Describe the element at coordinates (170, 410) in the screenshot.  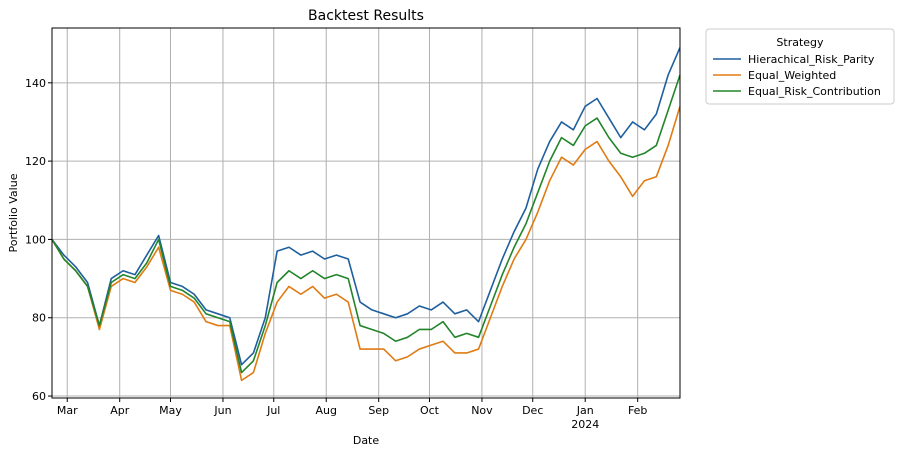
I see `x-tick-label: May` at that location.